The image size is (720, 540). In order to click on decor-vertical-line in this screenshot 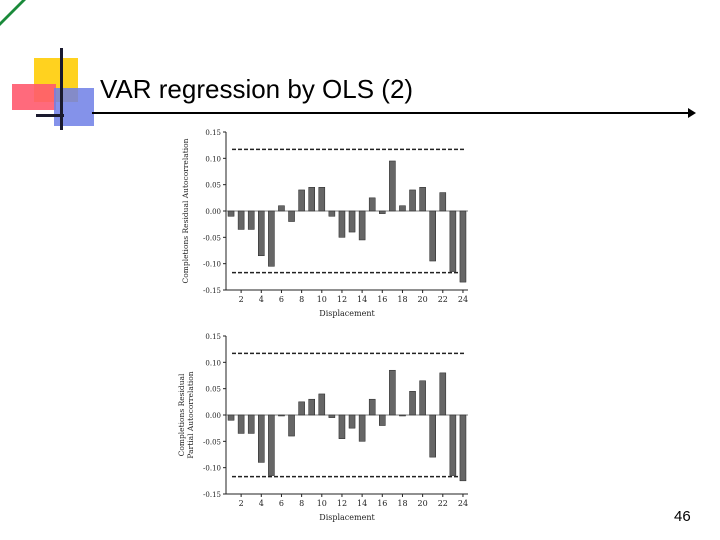, I will do `click(61, 89)`.